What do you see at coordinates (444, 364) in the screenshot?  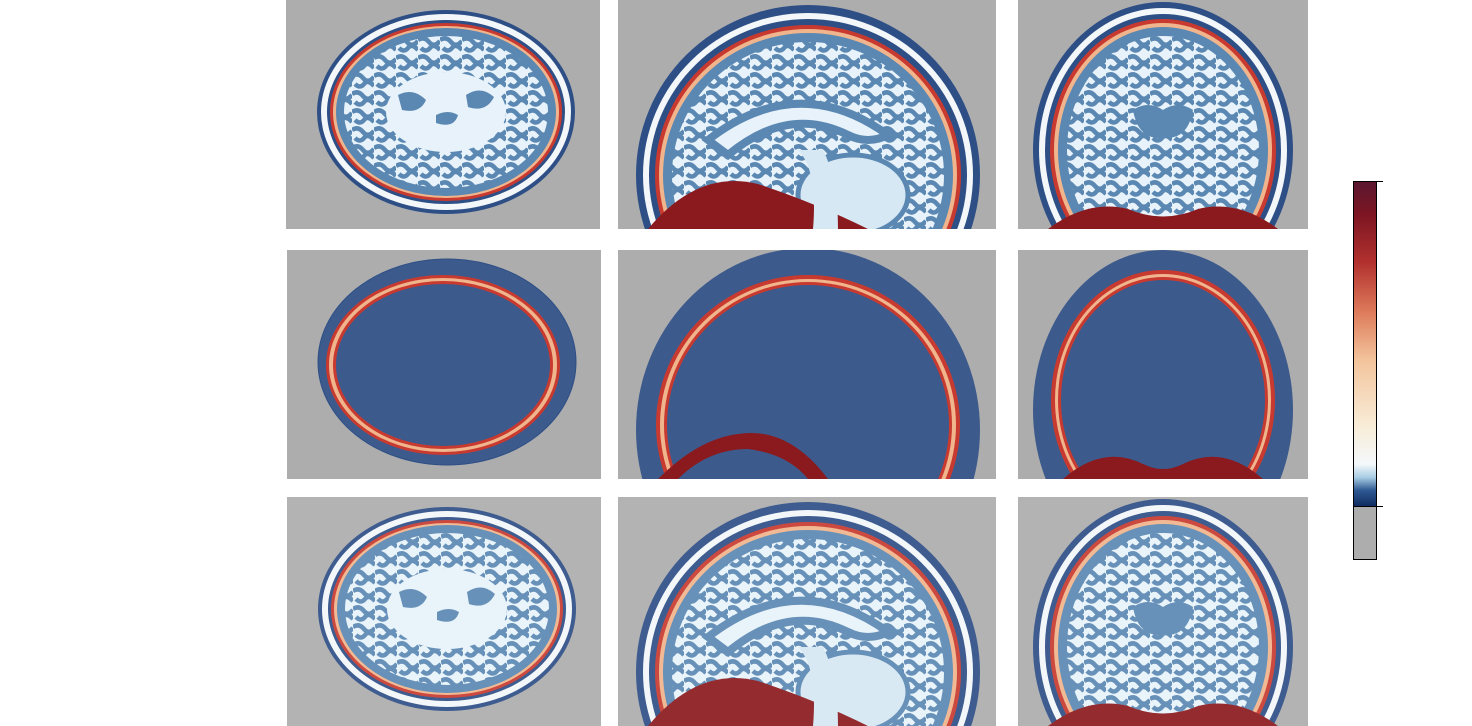 I see `mask-axial` at bounding box center [444, 364].